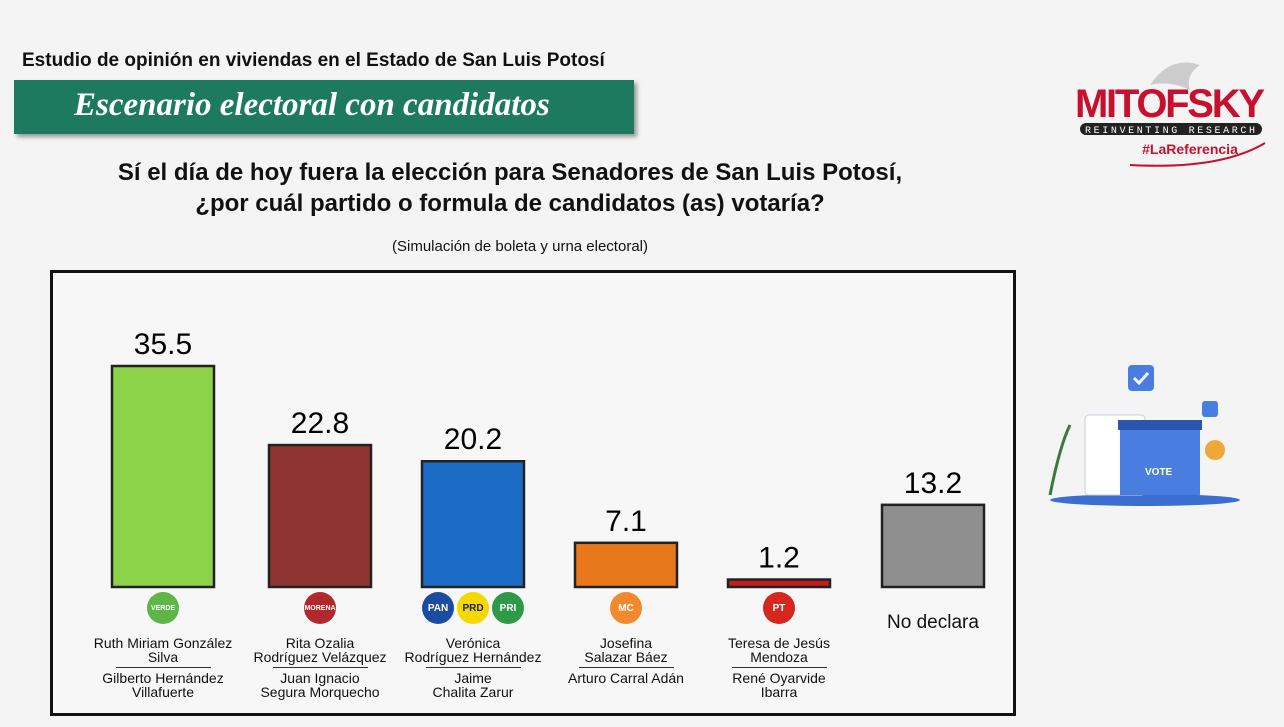 Image resolution: width=1284 pixels, height=727 pixels. What do you see at coordinates (473, 608) in the screenshot?
I see `party-logo-icon: PRD` at bounding box center [473, 608].